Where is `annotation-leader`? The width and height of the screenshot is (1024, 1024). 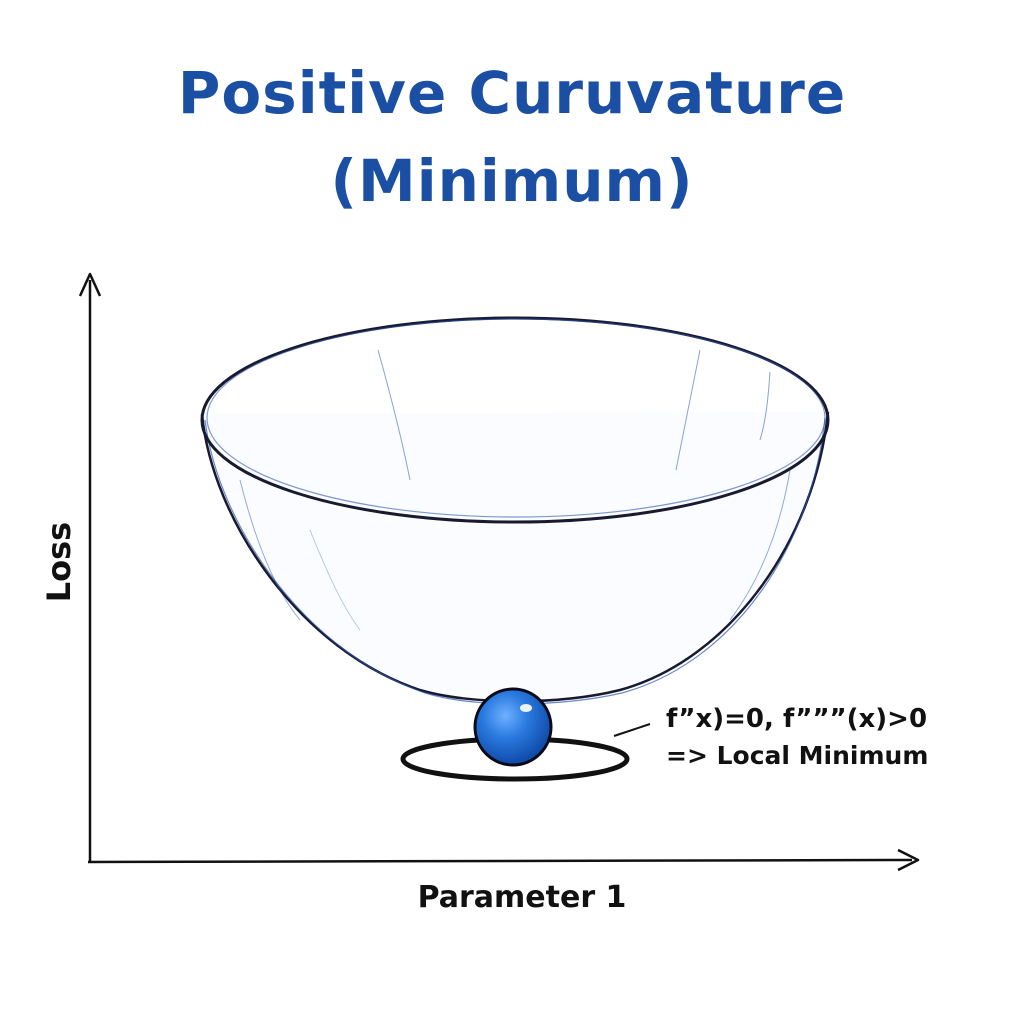 annotation-leader is located at coordinates (632, 730).